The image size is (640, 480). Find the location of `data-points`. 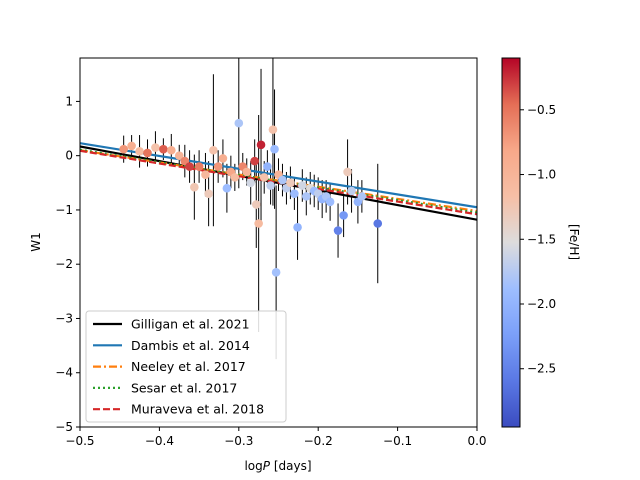

data-points is located at coordinates (251, 197).